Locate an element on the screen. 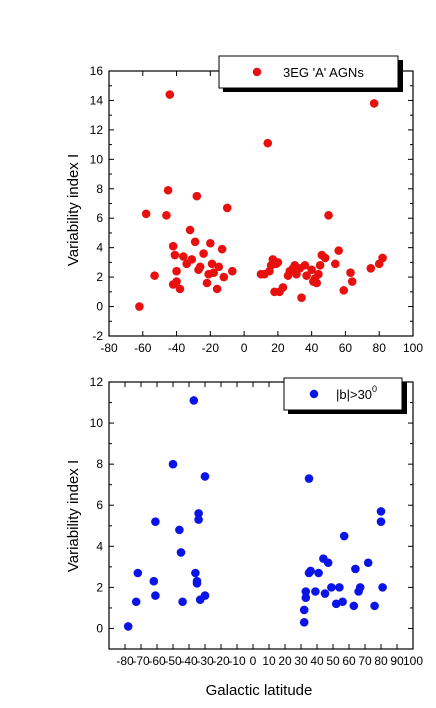 The image size is (436, 708). top-y-tick-label: 12 is located at coordinates (97, 130).